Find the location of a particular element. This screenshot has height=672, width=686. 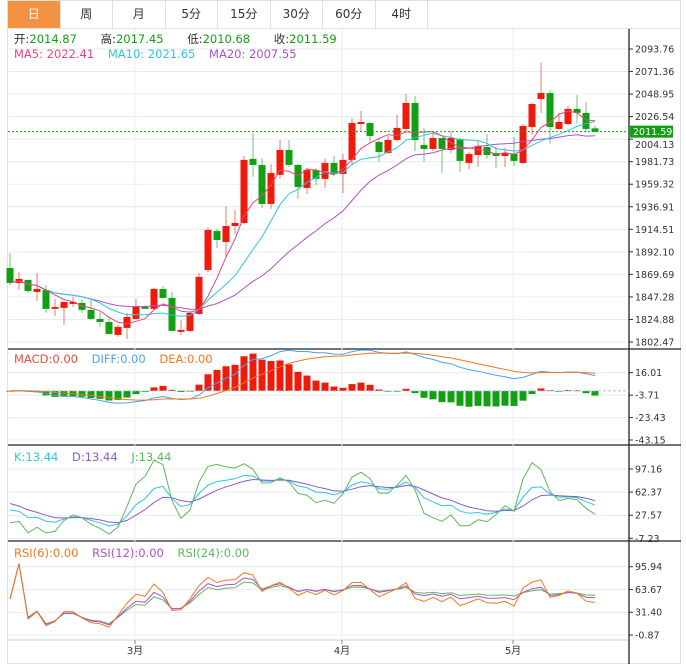

tab-3: 5分 is located at coordinates (192, 14).